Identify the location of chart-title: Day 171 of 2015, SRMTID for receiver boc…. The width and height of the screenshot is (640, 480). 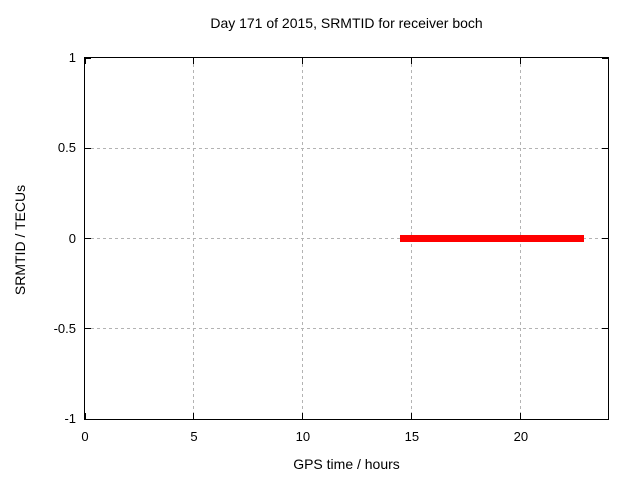
(346, 23).